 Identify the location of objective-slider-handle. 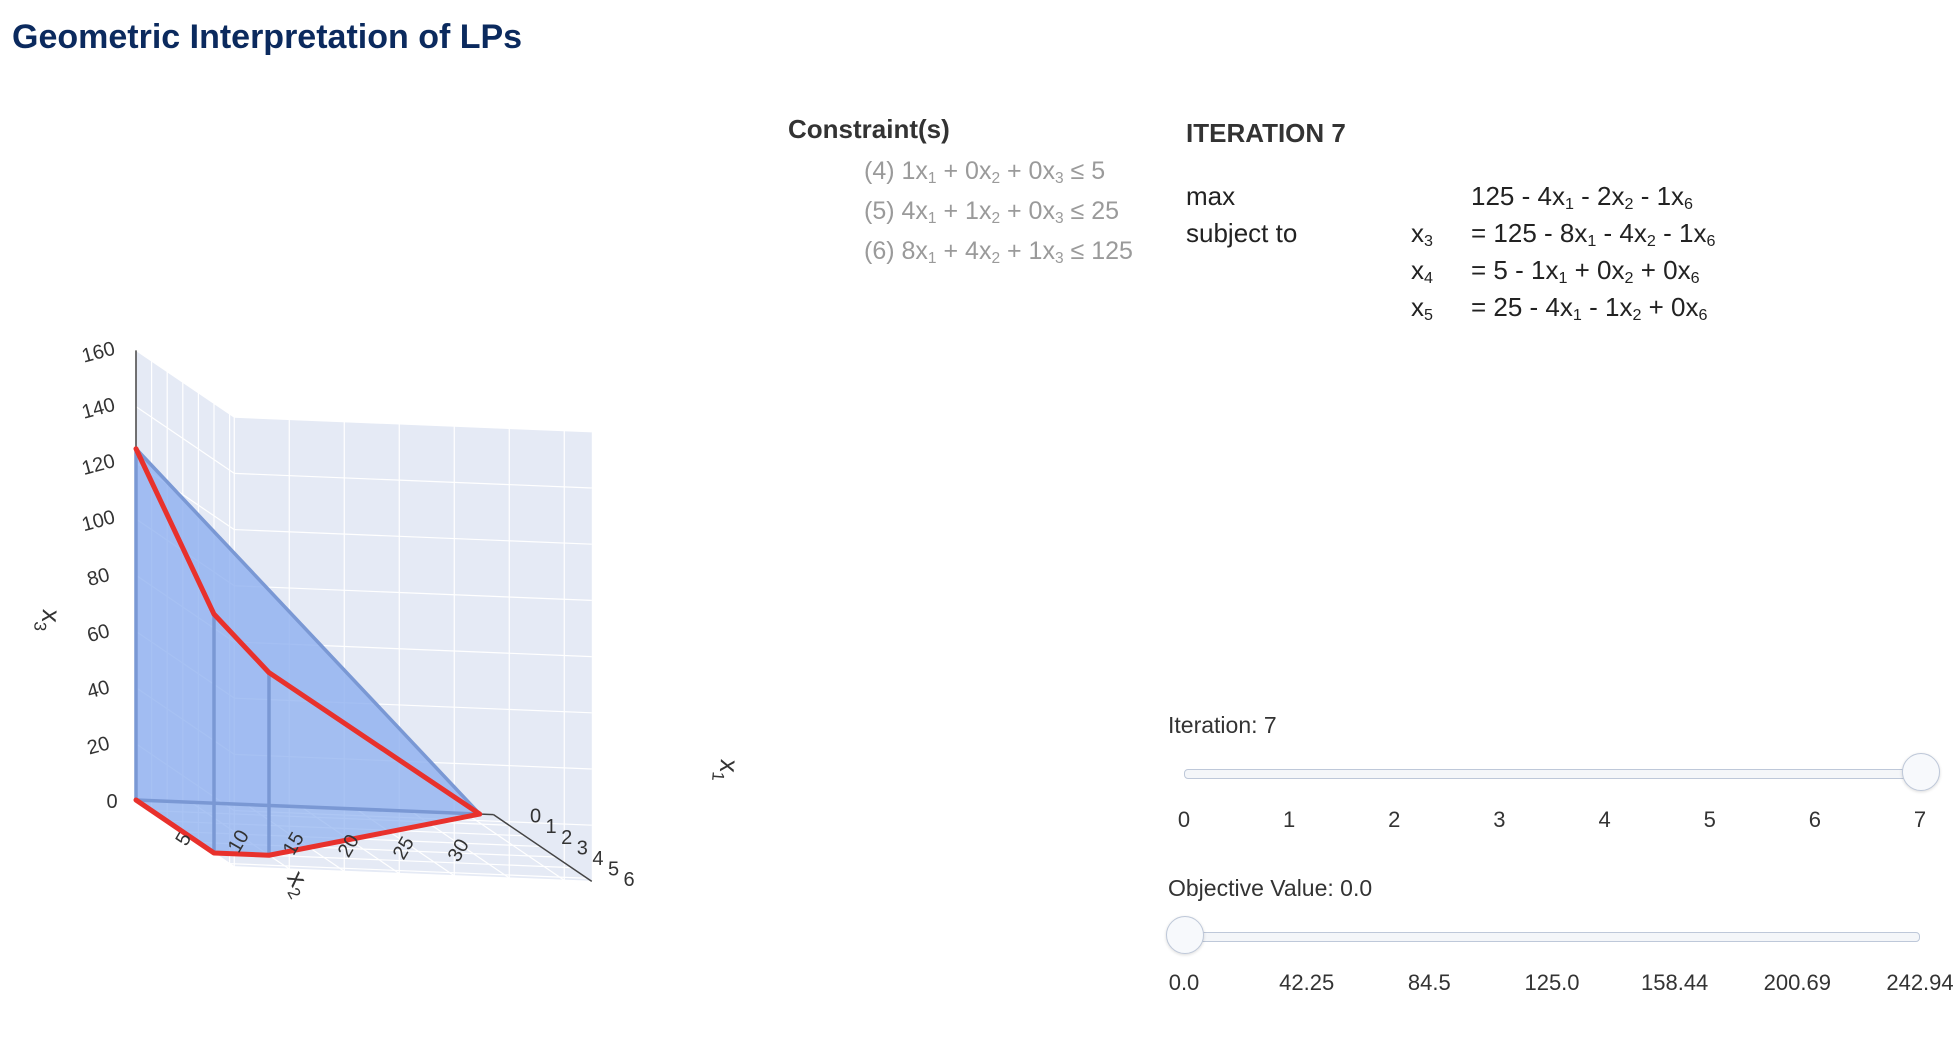
(1185, 935).